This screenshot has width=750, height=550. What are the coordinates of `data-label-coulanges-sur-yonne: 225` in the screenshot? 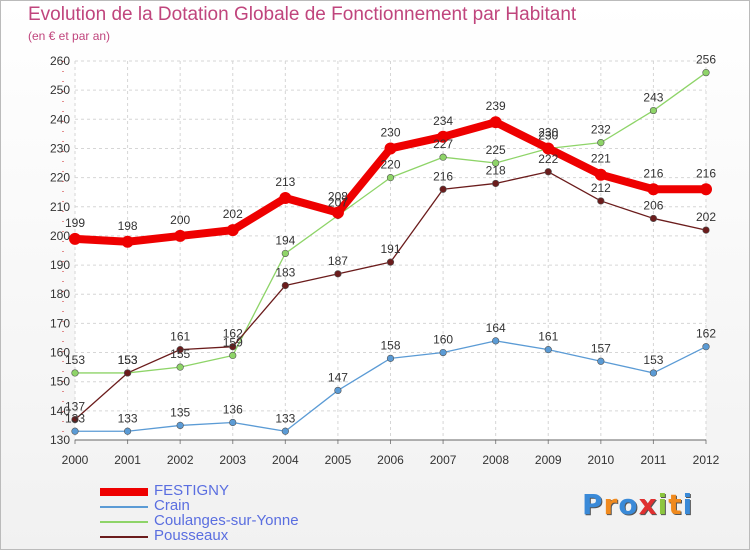 It's located at (496, 150).